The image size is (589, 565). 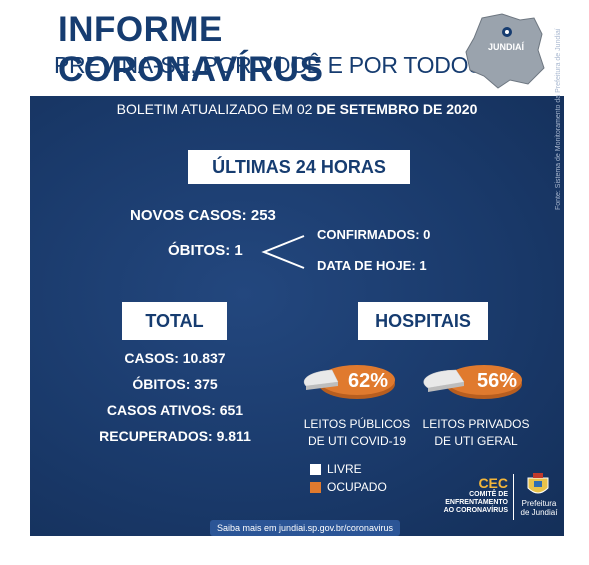 What do you see at coordinates (315, 487) in the screenshot?
I see `legend-occupied-swatch` at bounding box center [315, 487].